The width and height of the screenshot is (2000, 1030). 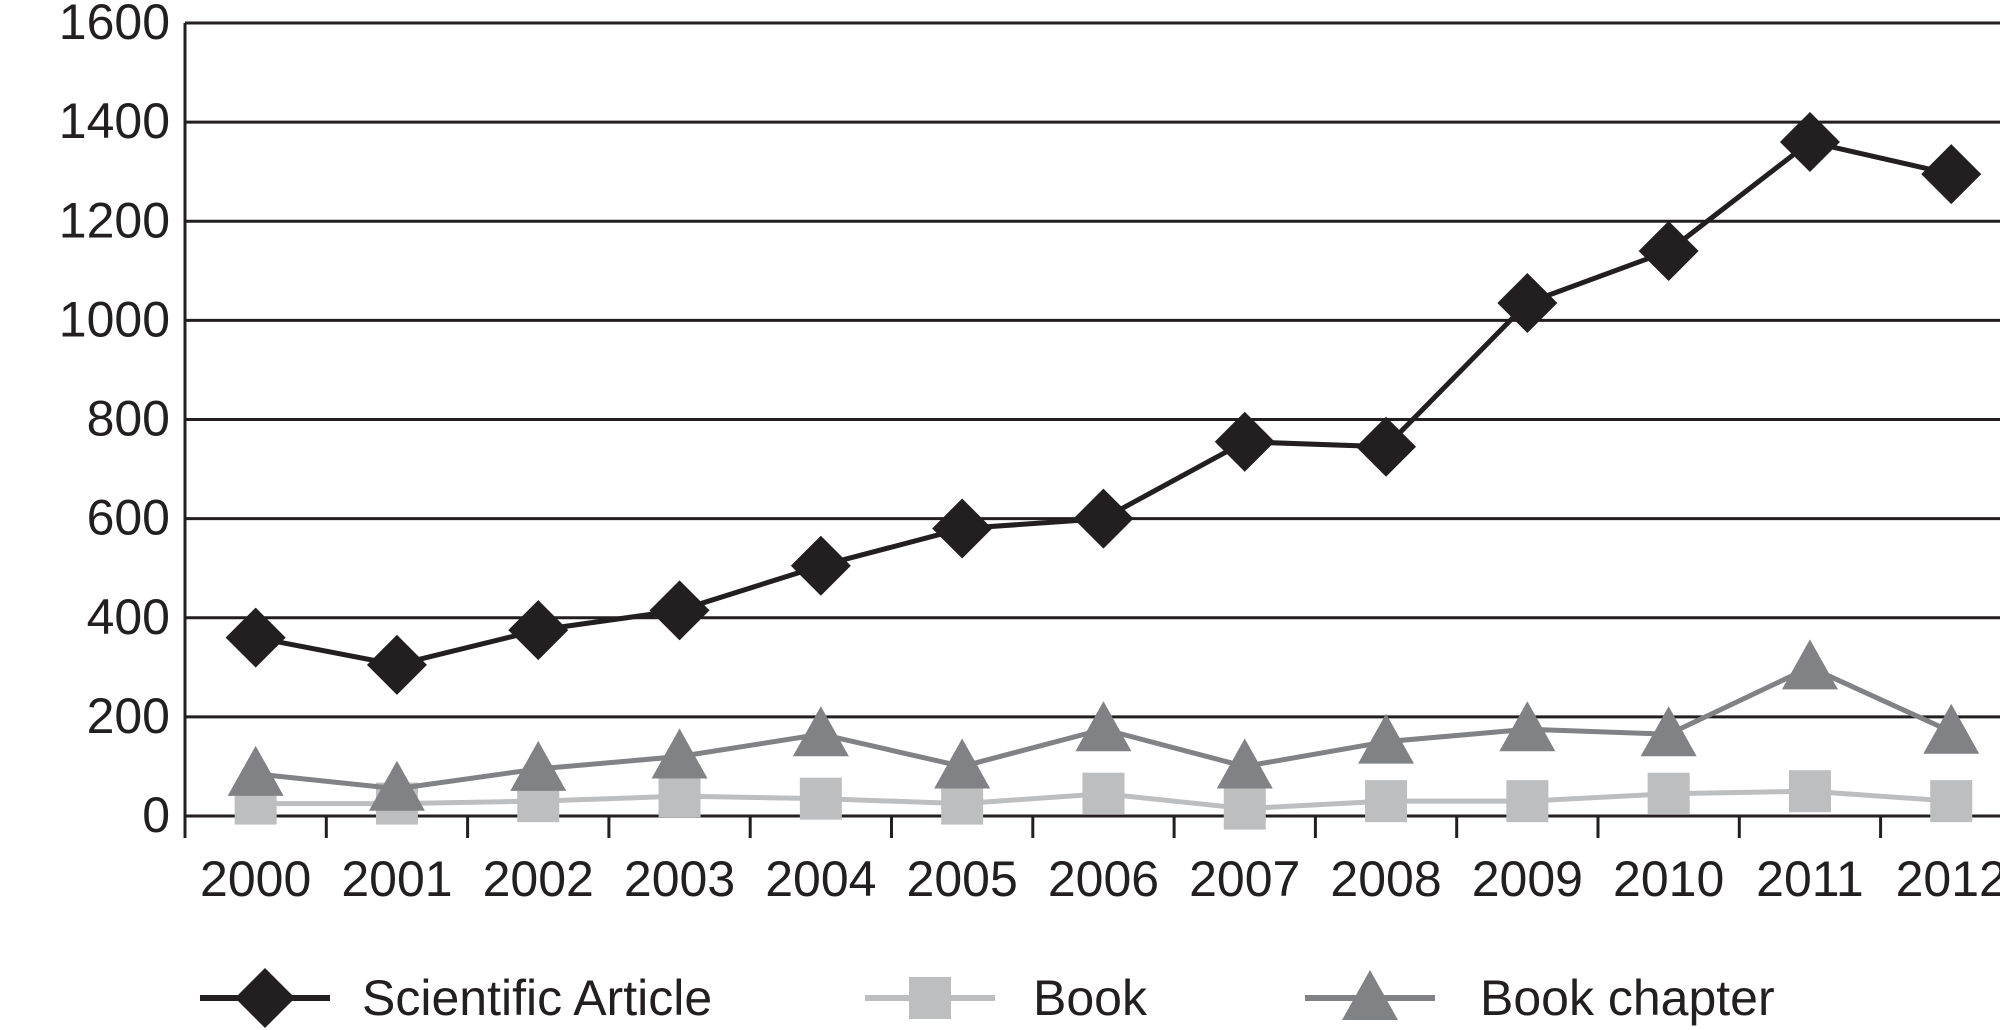 What do you see at coordinates (255, 879) in the screenshot?
I see `x-tick-label: 2000` at bounding box center [255, 879].